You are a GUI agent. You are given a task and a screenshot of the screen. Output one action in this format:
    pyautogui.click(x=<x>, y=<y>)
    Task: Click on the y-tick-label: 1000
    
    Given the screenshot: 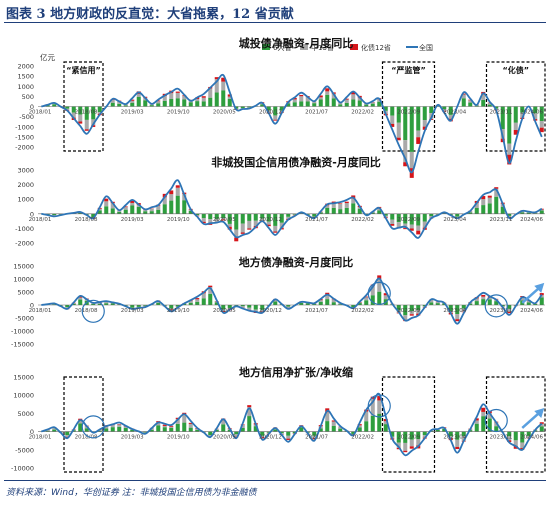 What is the action you would take?
    pyautogui.click(x=25, y=200)
    